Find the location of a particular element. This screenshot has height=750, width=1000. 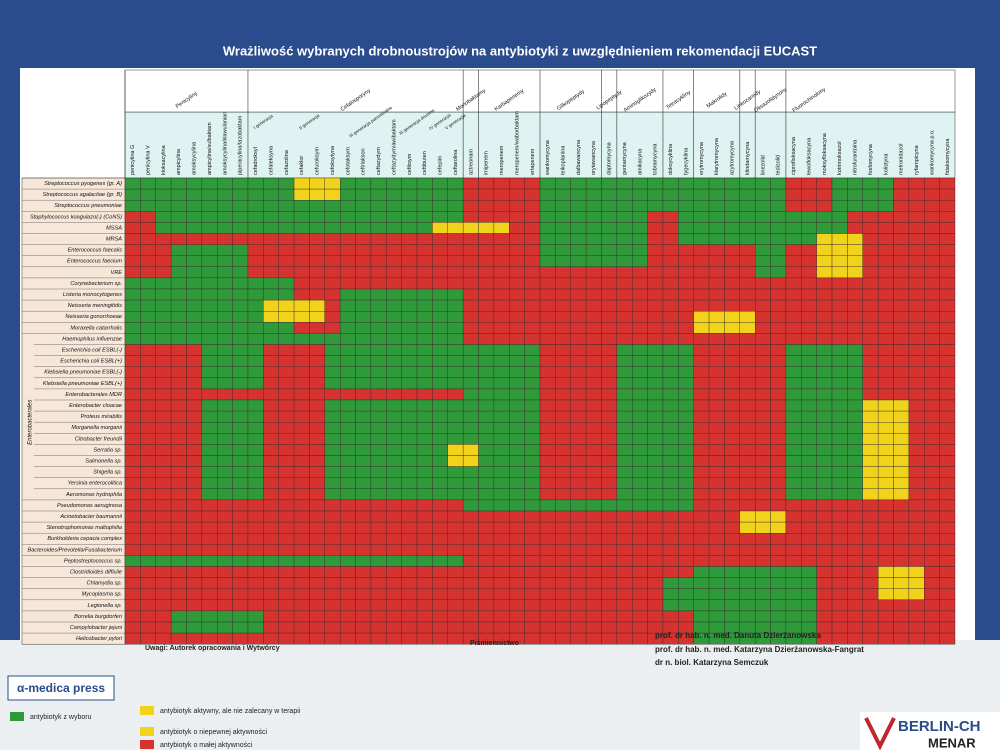

row-label: Serratia sp. is located at coordinates (107, 450).